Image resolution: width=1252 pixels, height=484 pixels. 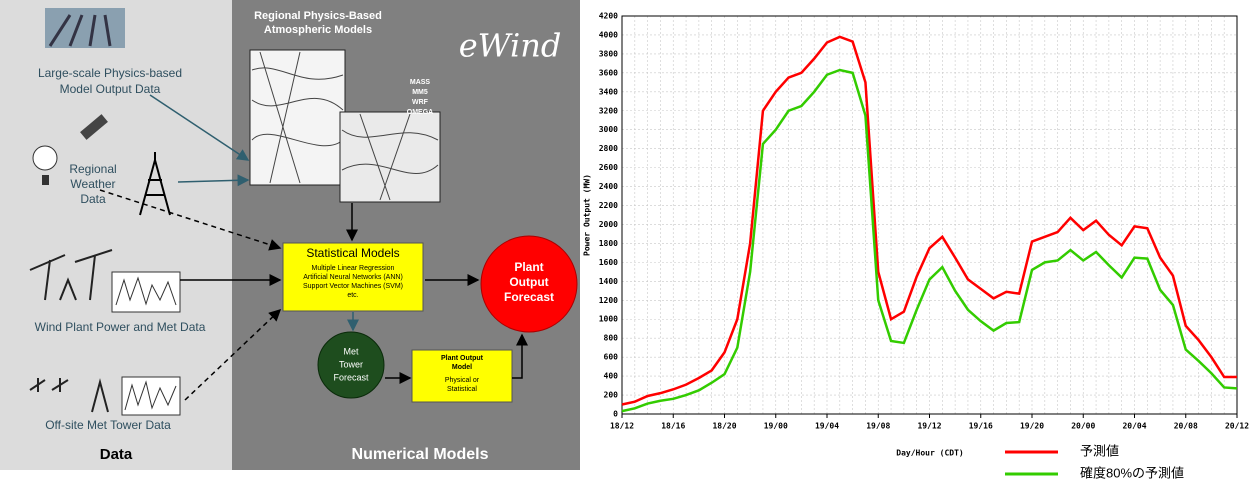 I want to click on x-tick-label: 18/20, so click(x=724, y=426).